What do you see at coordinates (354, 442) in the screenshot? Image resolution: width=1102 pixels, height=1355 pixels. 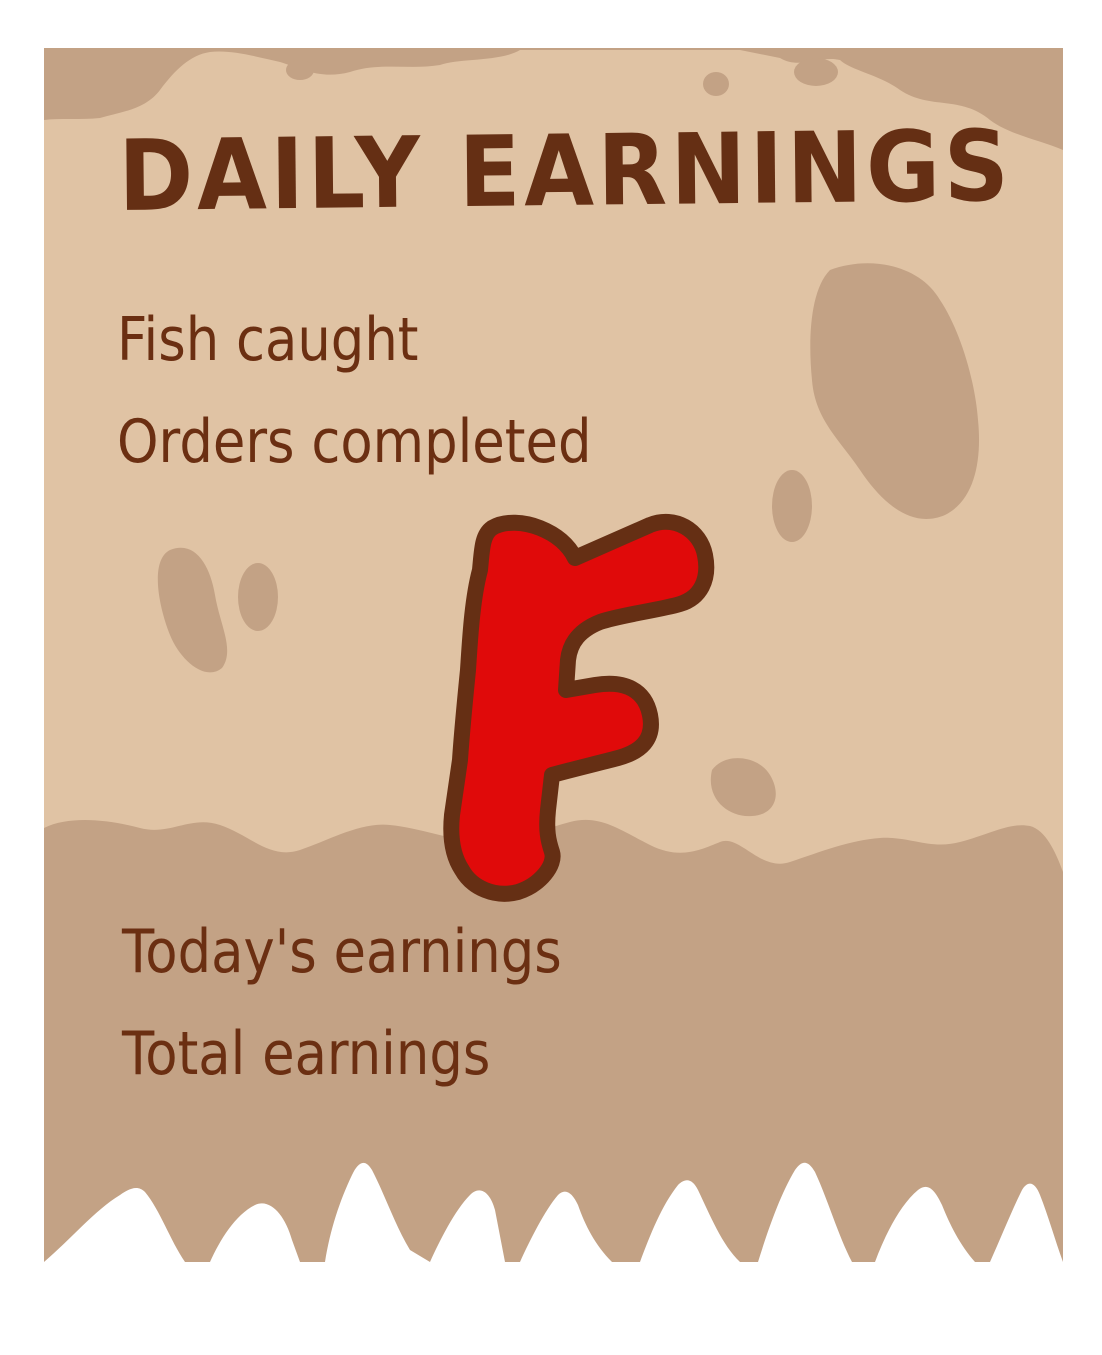 I see `orders-completed-label: Orders completed` at bounding box center [354, 442].